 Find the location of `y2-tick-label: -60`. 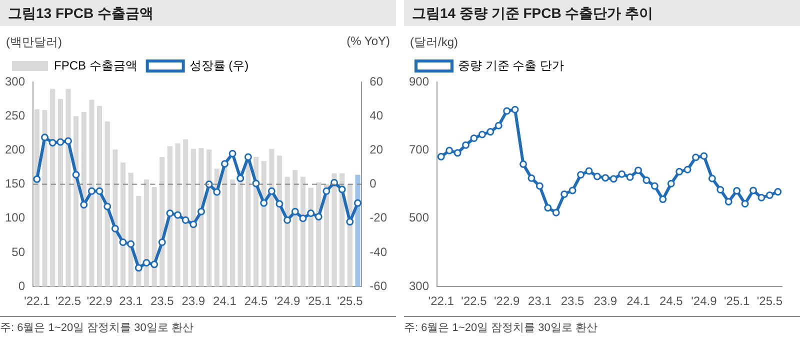

y2-tick-label: -60 is located at coordinates (379, 285).